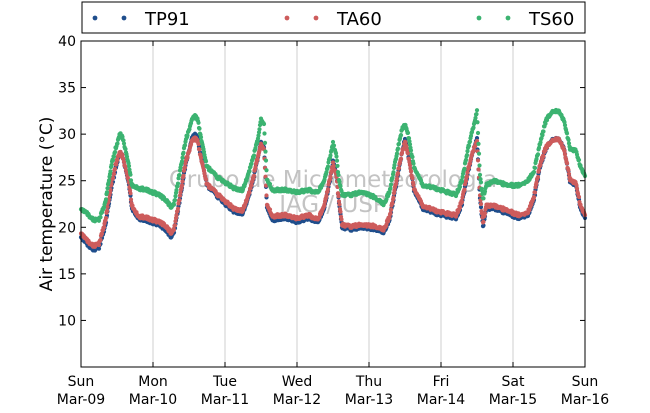  Describe the element at coordinates (141, 19) in the screenshot. I see `legend-item-tp91: TP91` at that location.